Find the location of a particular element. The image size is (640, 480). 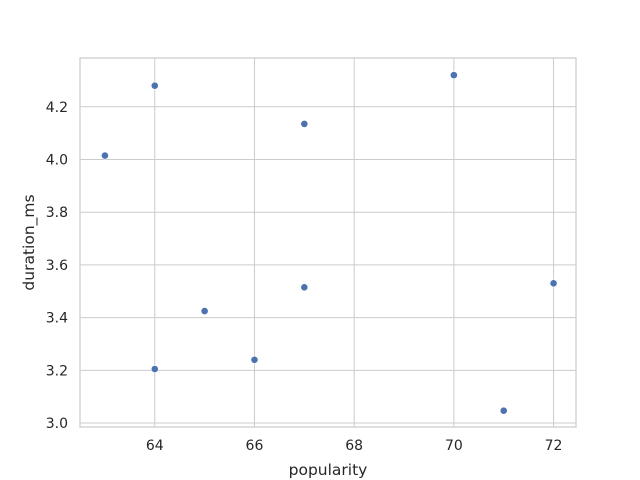

y-tick-label: 3.0 is located at coordinates (57, 424).